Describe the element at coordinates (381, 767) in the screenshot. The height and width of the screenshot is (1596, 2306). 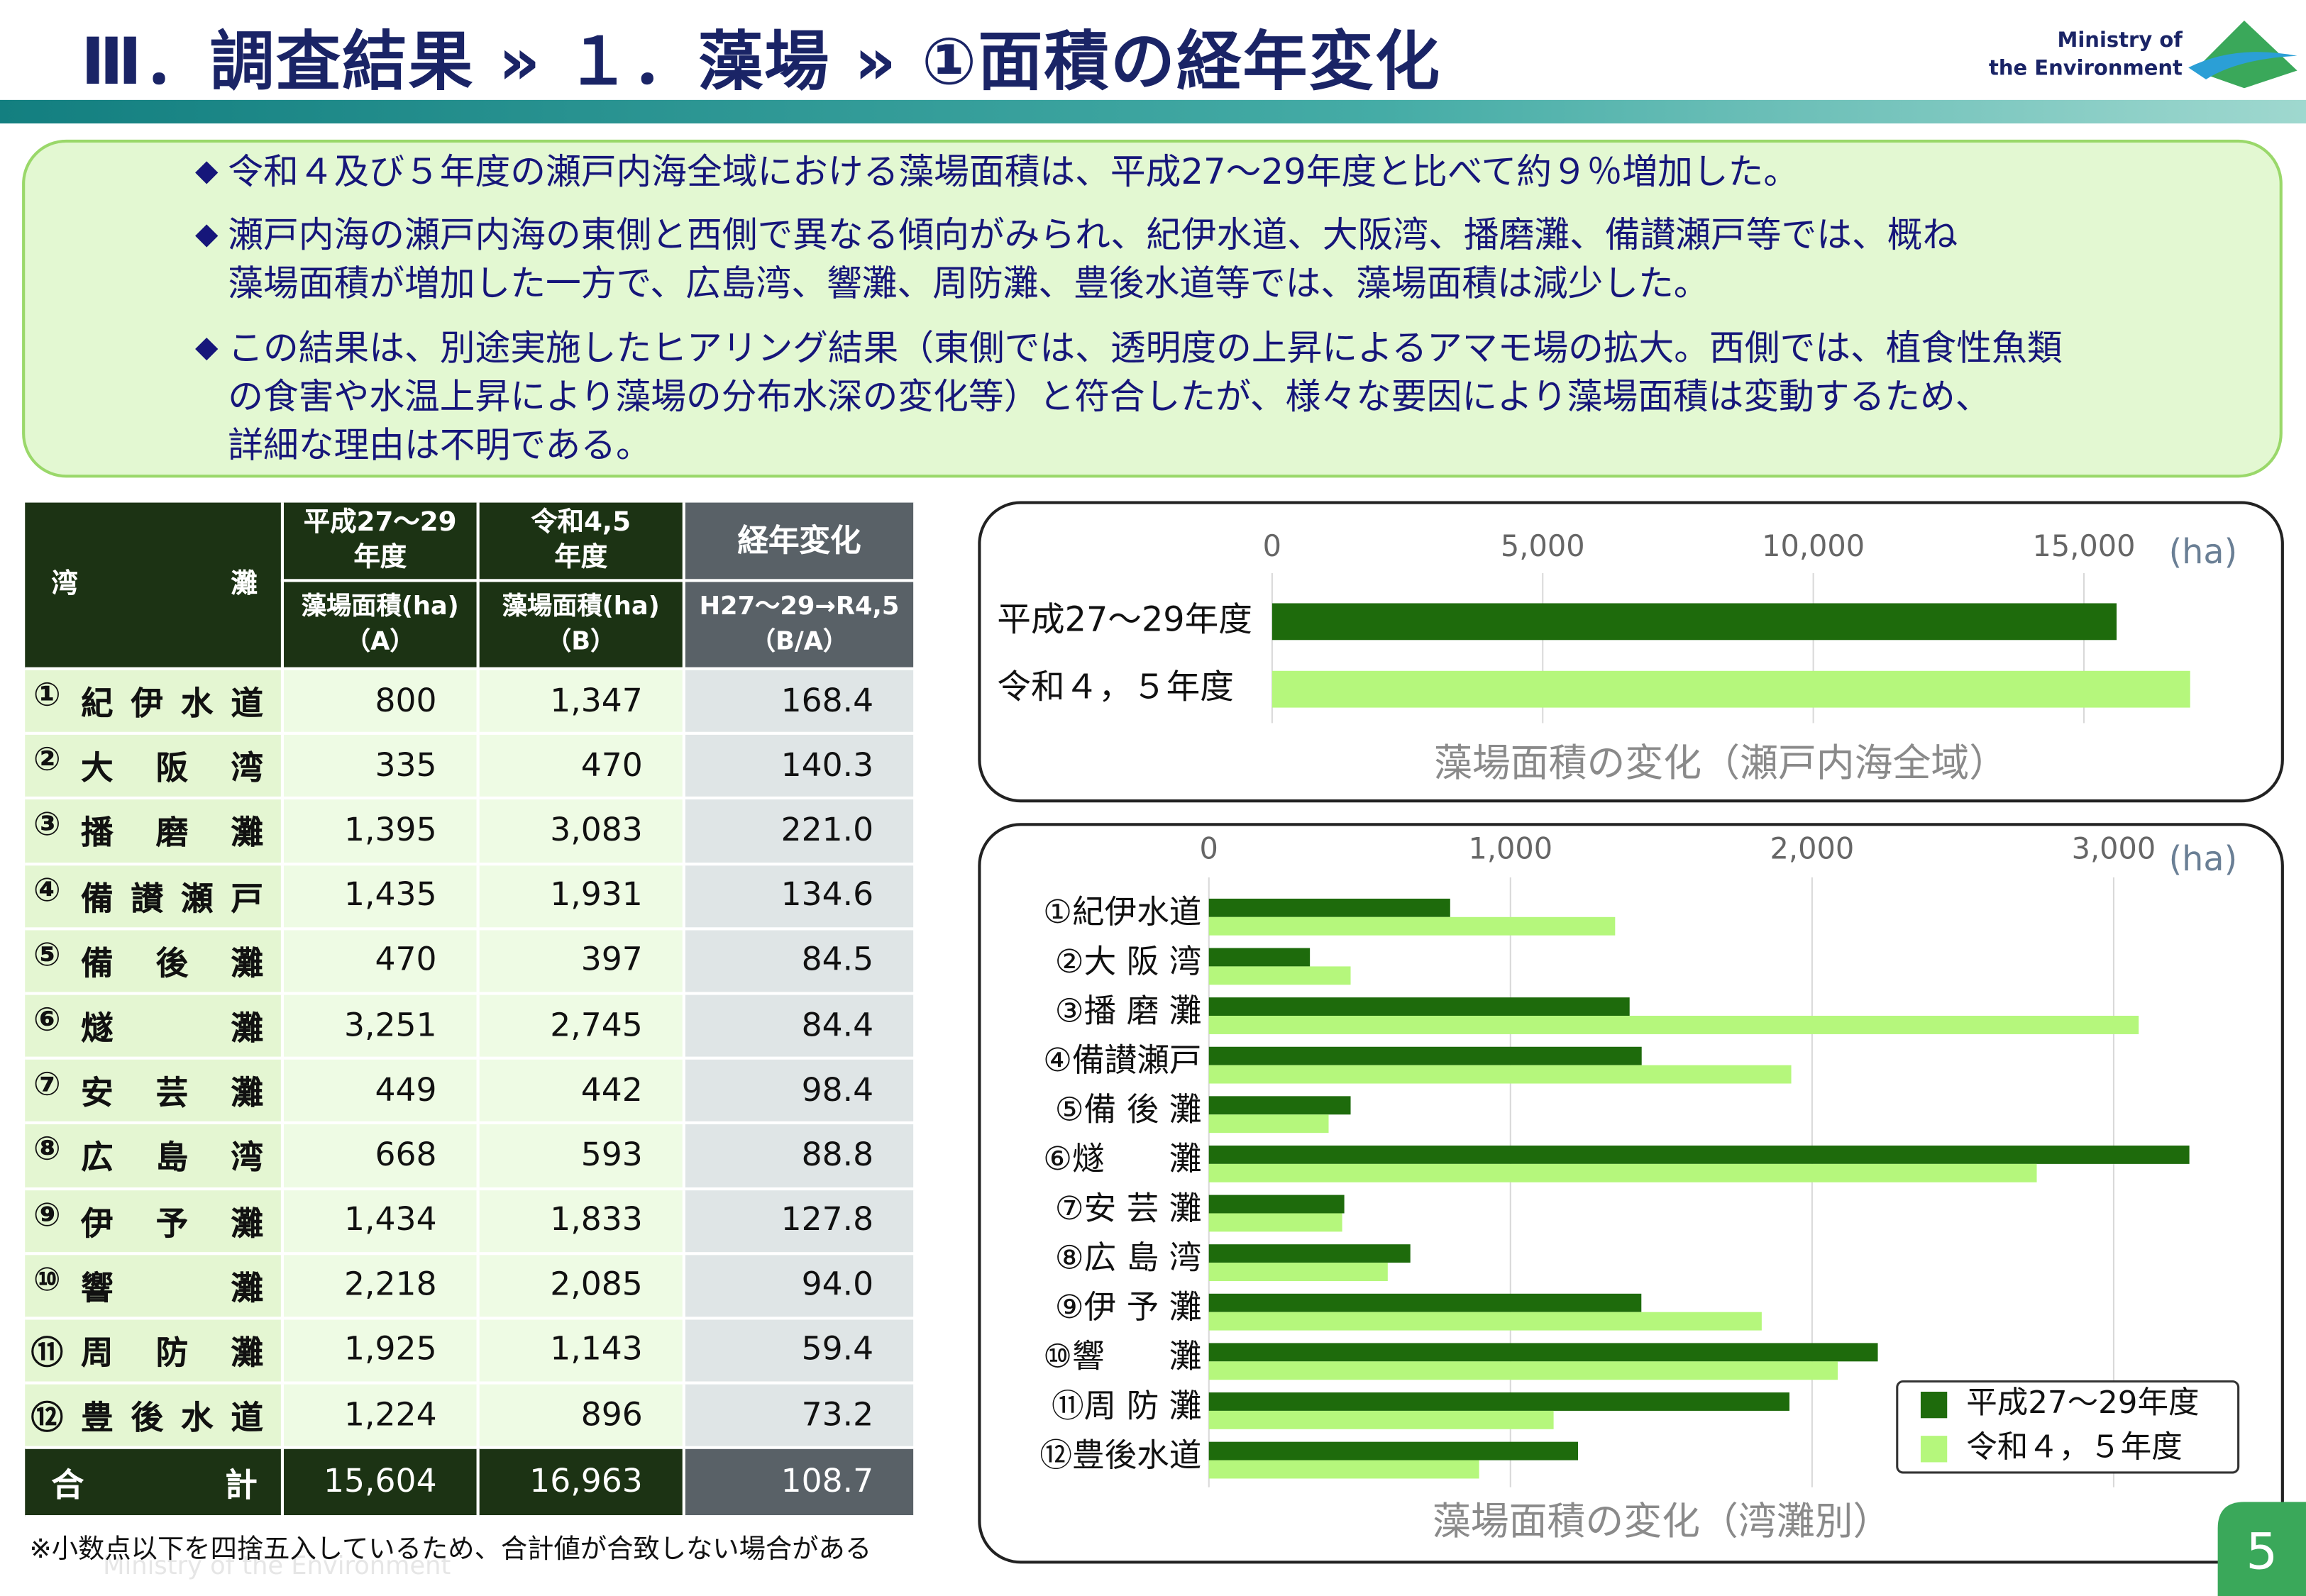
I see `cell: 335` at that location.